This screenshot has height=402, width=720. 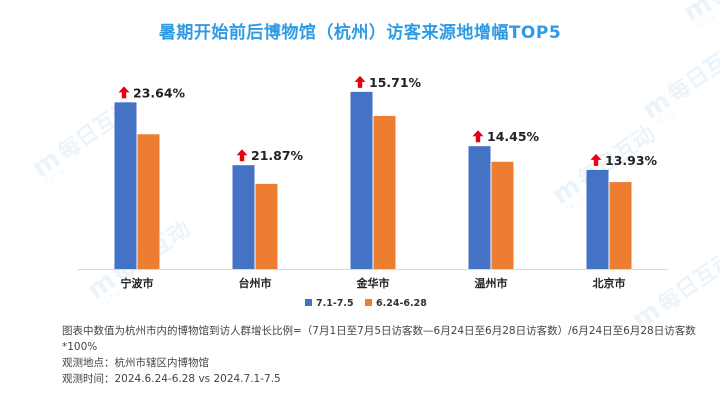 What do you see at coordinates (335, 303) in the screenshot?
I see `legend-entry: 7.1-7.5` at bounding box center [335, 303].